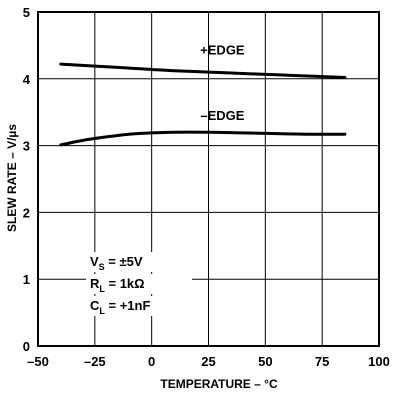  What do you see at coordinates (95, 361) in the screenshot?
I see `x-tick-label: –25` at bounding box center [95, 361].